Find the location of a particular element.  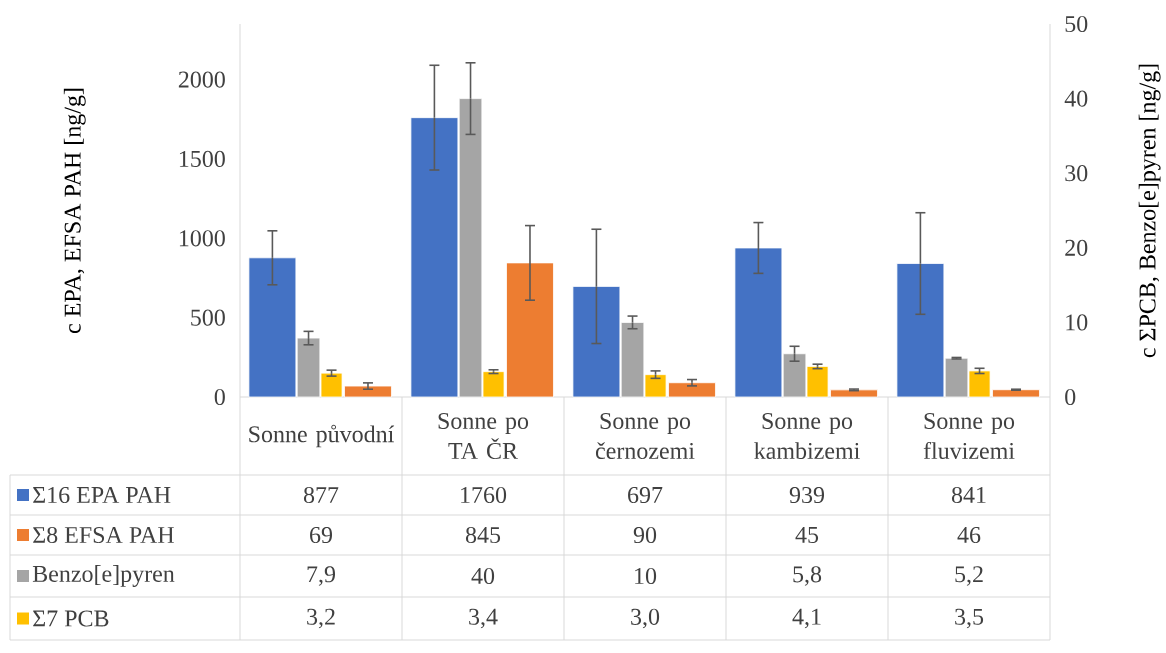

y-tick-label: 1500 is located at coordinates (202, 159).